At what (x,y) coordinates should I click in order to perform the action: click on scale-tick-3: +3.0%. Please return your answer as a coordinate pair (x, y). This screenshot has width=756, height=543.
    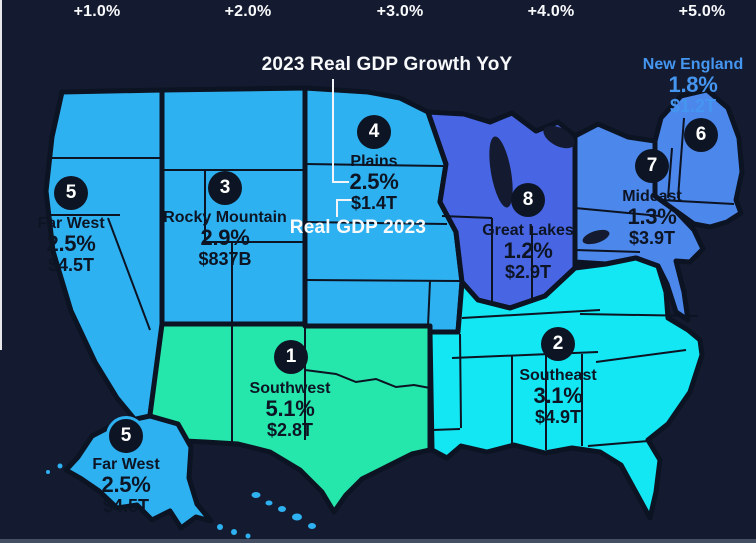
    Looking at the image, I should click on (400, 11).